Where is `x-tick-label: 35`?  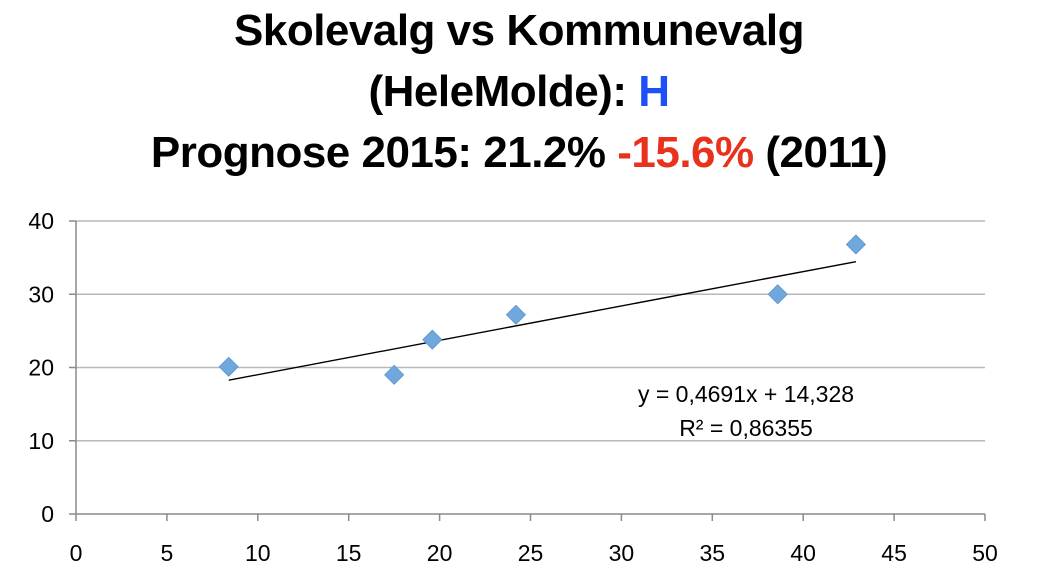 x-tick-label: 35 is located at coordinates (713, 553).